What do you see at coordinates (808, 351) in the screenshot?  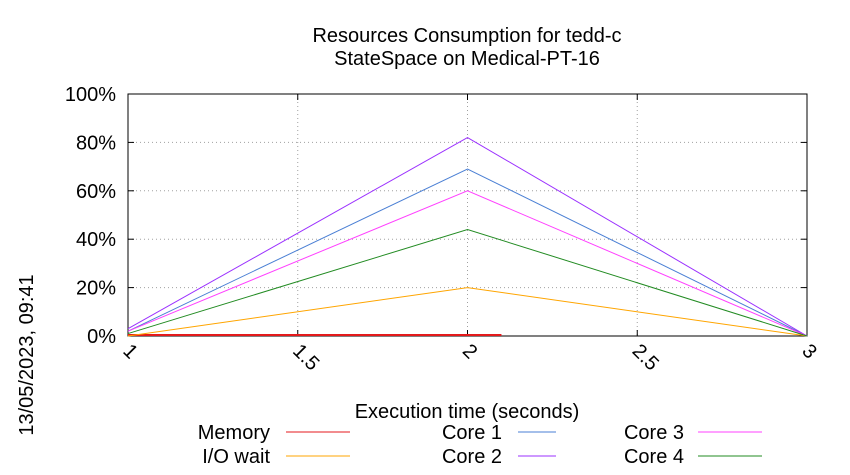 I see `x-tick-label: 3` at bounding box center [808, 351].